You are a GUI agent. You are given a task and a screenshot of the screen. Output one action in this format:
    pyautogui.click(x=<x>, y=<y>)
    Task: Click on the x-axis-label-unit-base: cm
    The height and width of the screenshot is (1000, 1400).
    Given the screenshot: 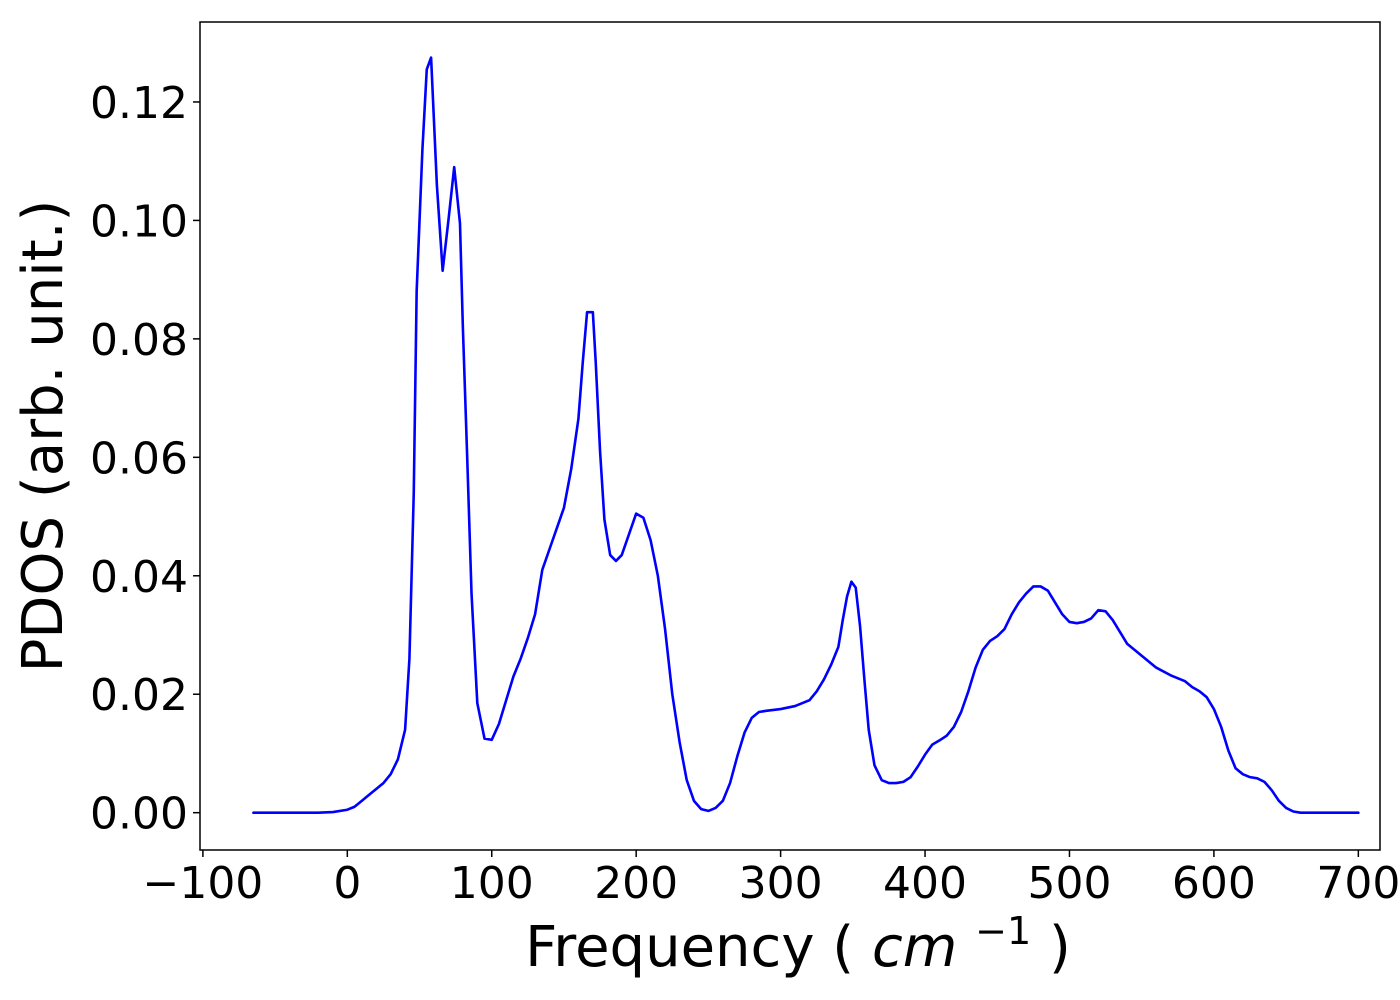 What is the action you would take?
    pyautogui.click(x=914, y=947)
    